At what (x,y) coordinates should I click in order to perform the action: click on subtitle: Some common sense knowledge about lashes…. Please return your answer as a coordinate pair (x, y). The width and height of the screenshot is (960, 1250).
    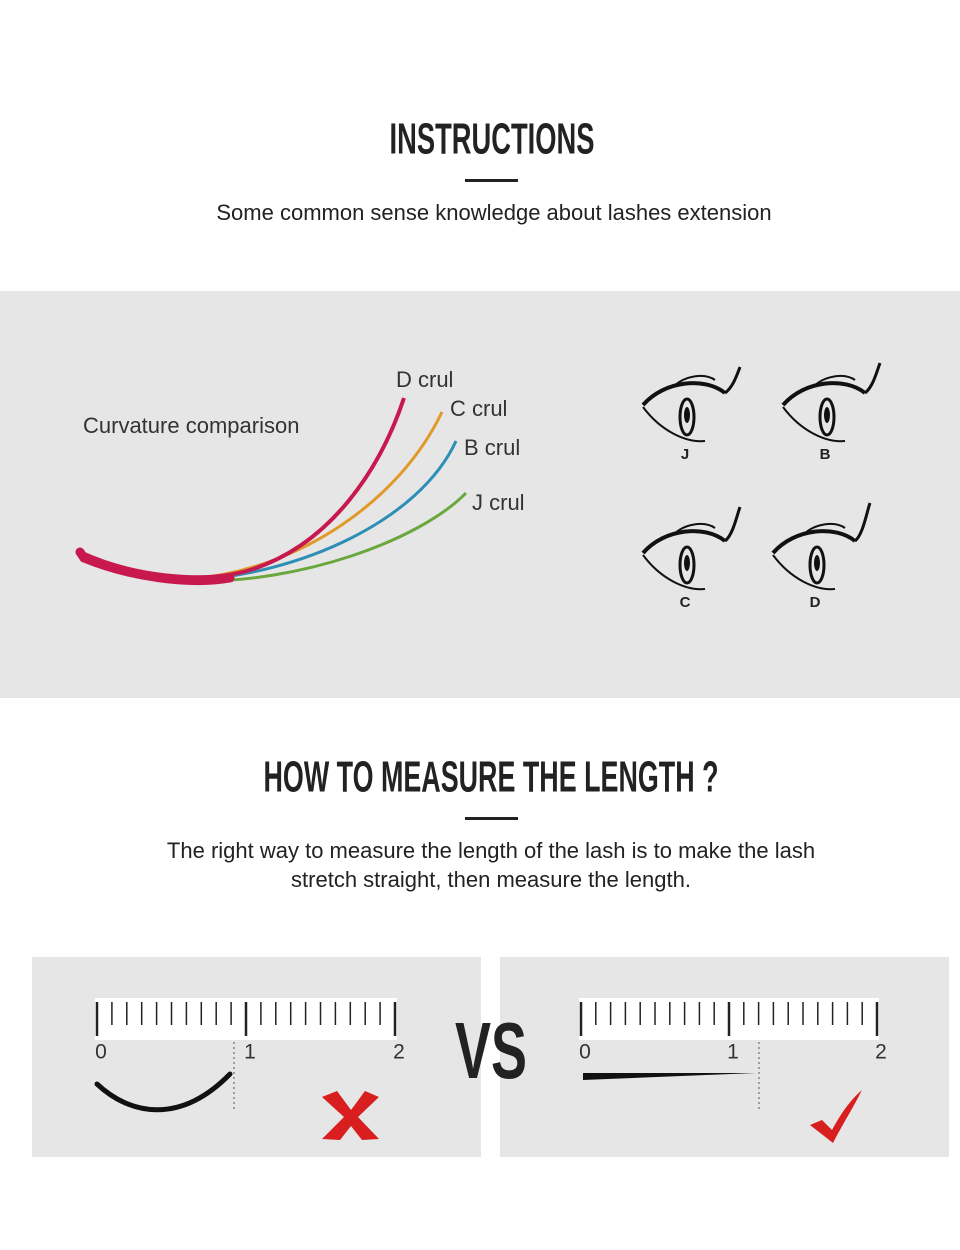
    Looking at the image, I should click on (493, 212).